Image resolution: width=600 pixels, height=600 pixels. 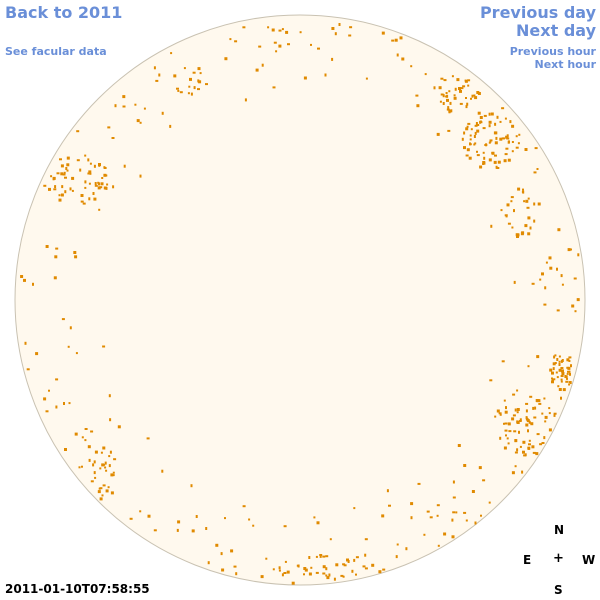 What do you see at coordinates (537, 12) in the screenshot?
I see `previous-day-link: Previous day` at bounding box center [537, 12].